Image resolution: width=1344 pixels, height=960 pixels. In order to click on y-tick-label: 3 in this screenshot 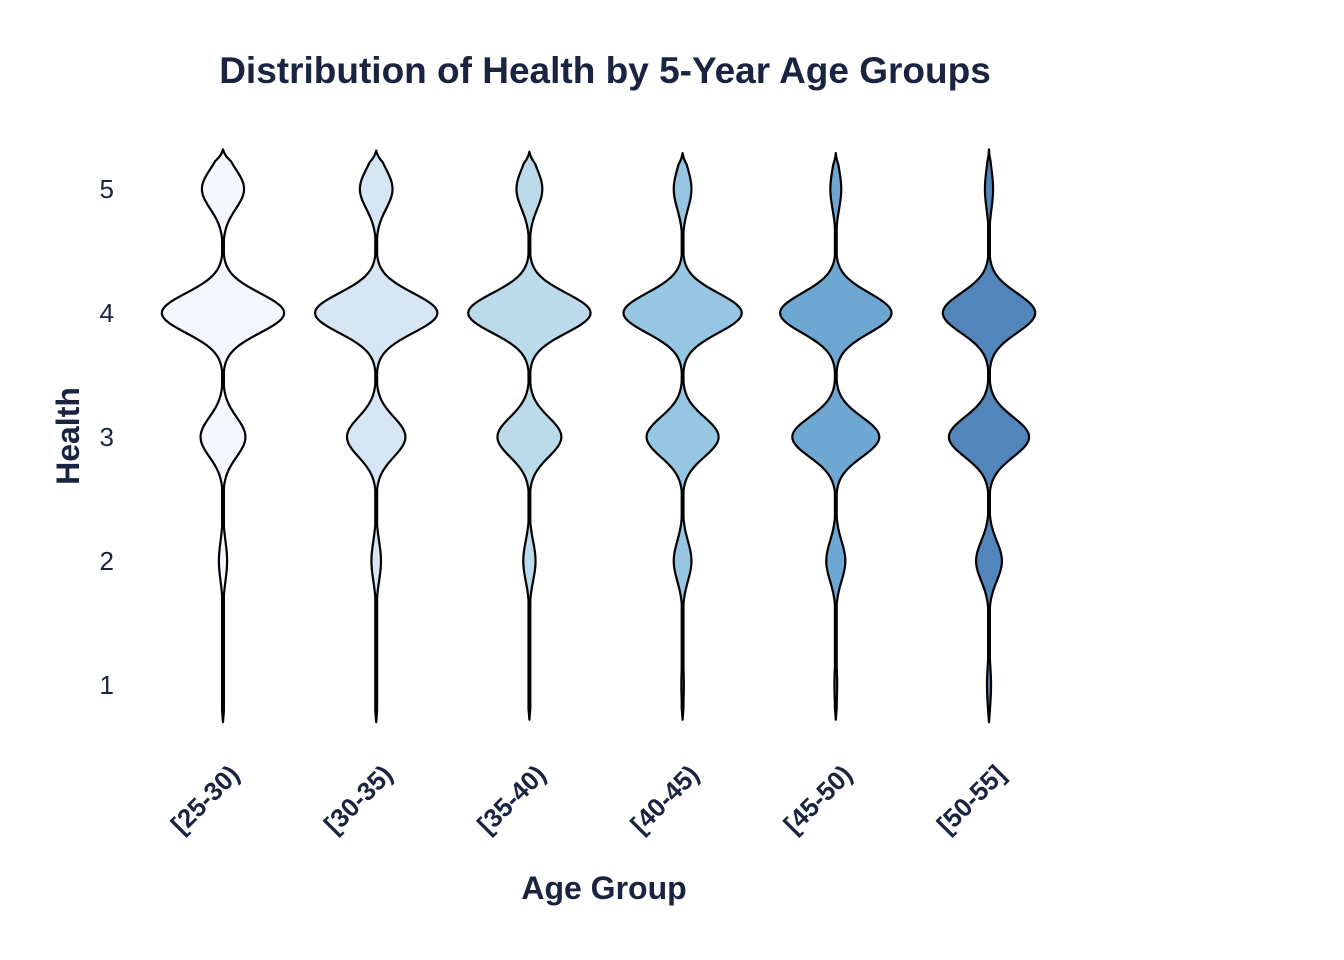, I will do `click(107, 437)`.